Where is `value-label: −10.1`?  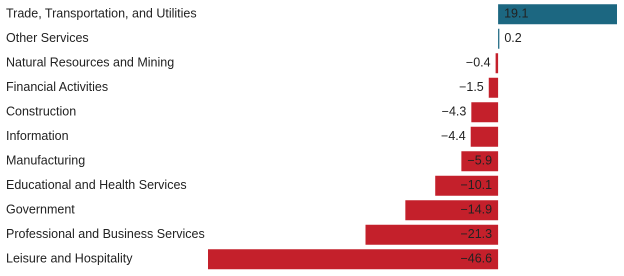 value-label: −10.1 is located at coordinates (476, 185).